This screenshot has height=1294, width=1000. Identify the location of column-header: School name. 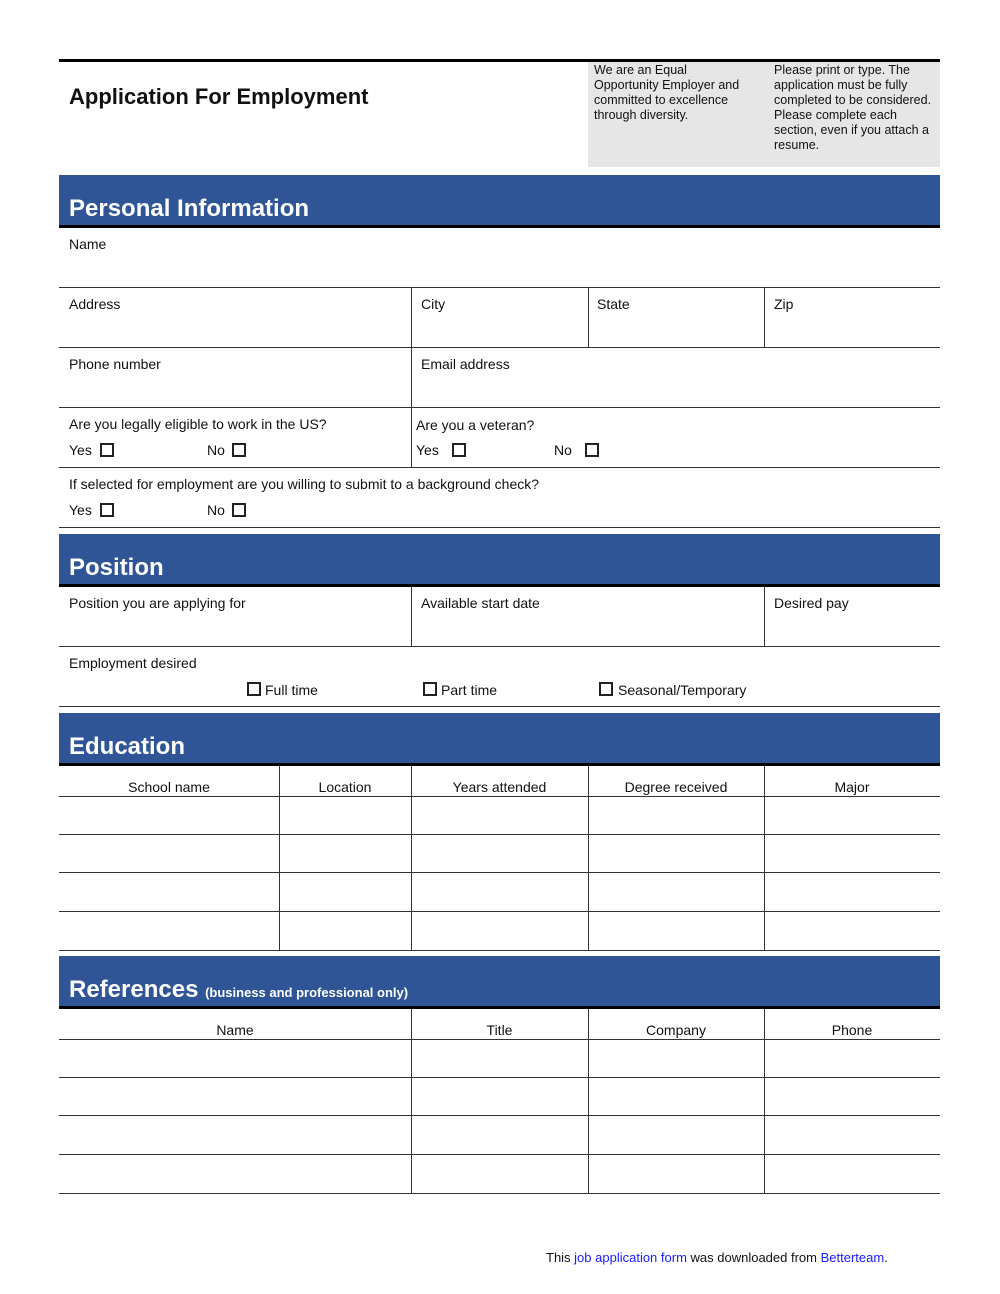
(169, 787).